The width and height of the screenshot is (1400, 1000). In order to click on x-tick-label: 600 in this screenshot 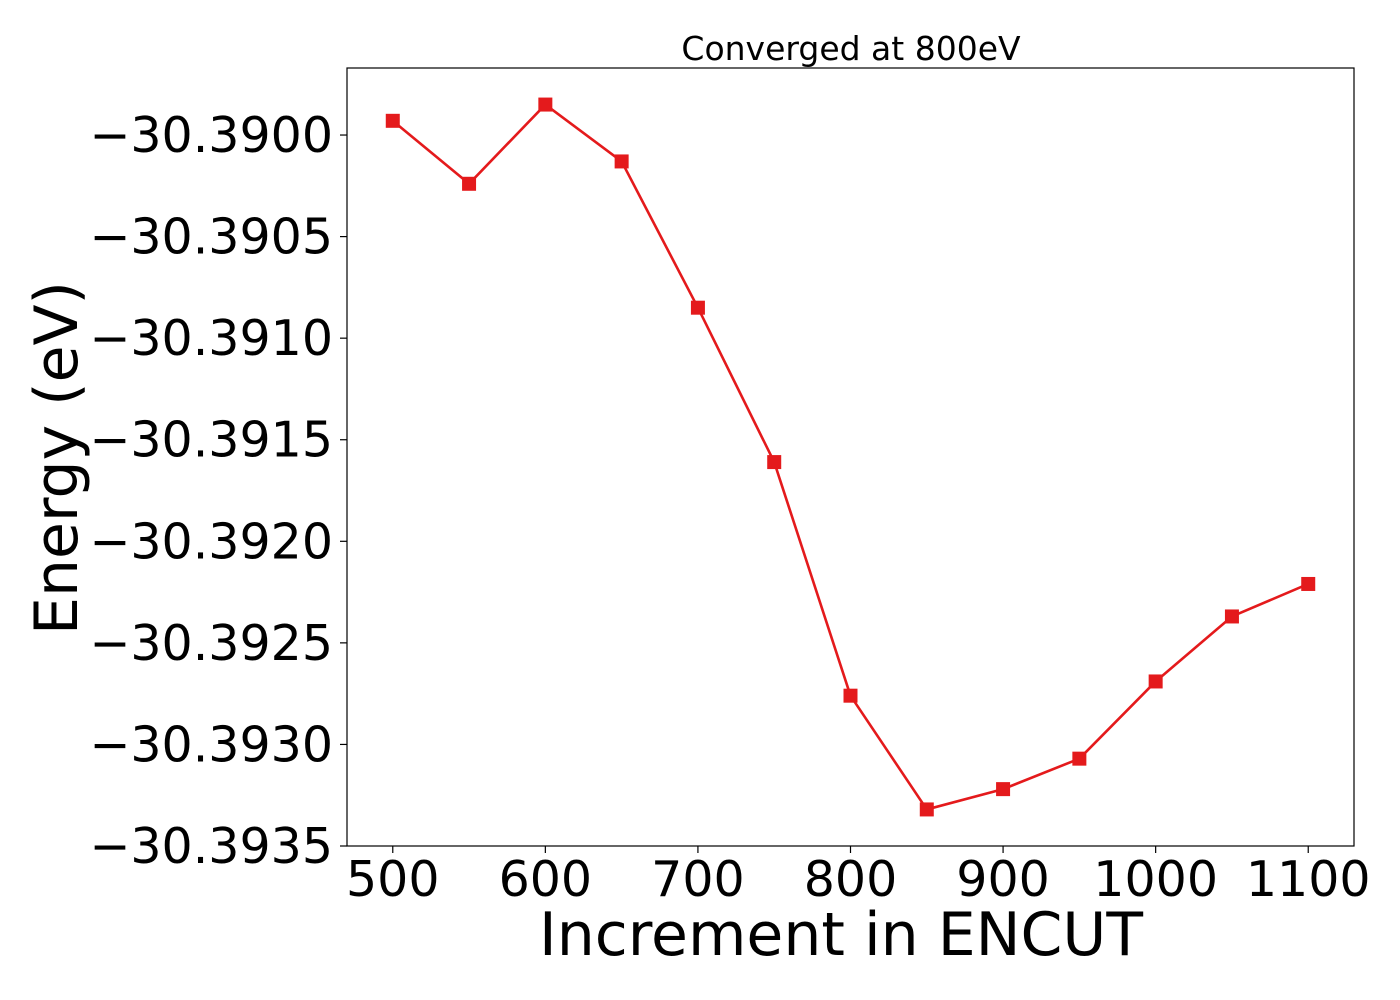, I will do `click(546, 879)`.